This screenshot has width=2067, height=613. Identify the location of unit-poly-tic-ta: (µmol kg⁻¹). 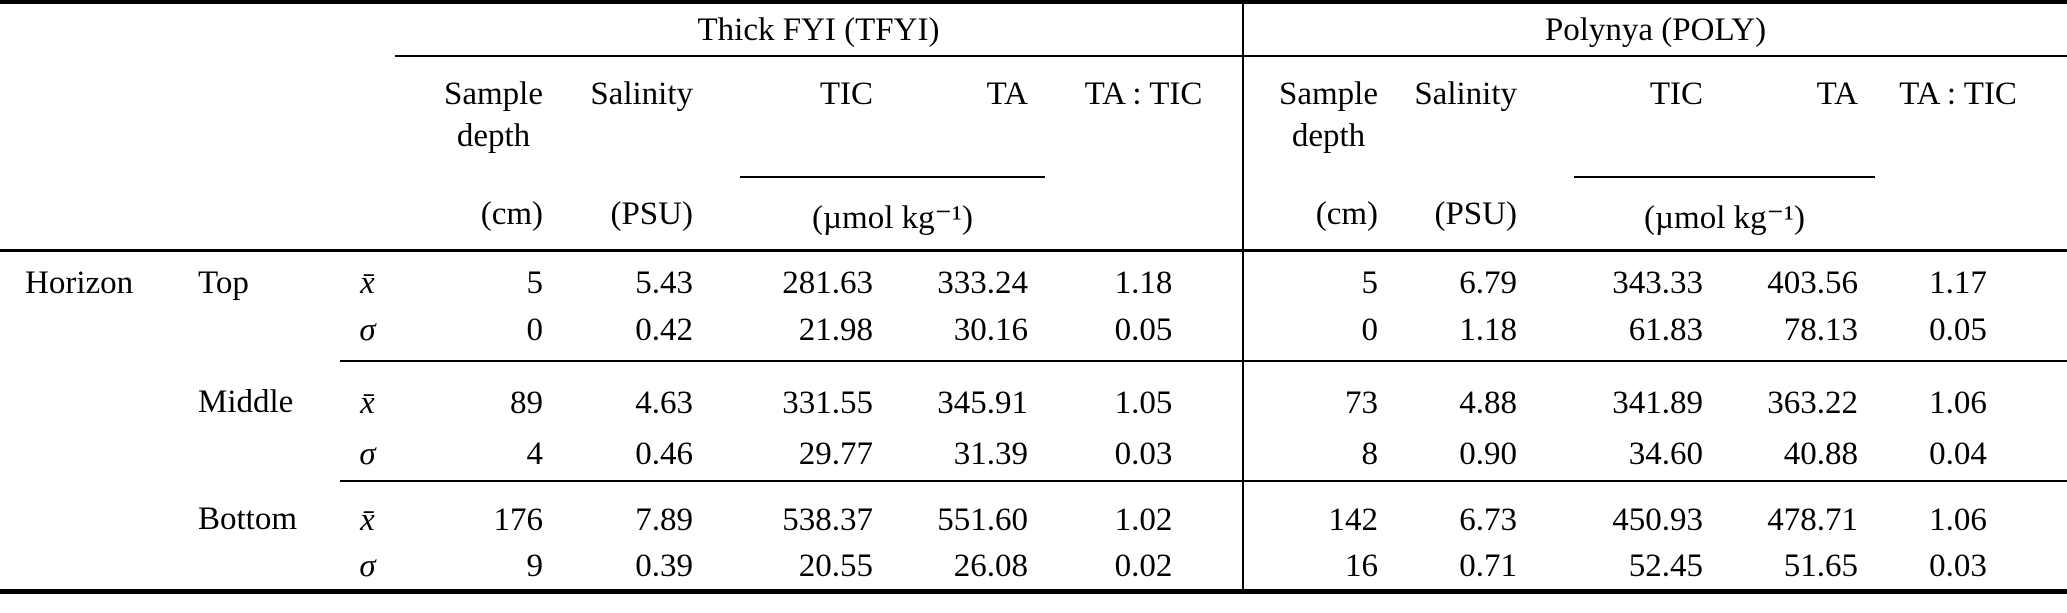
(1704, 210).